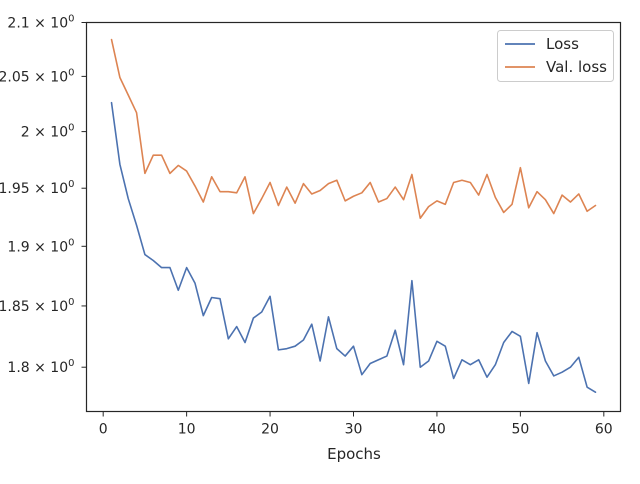  I want to click on x-axis-ticks: 0 10 20 30 40 50 60, so click(356, 424).